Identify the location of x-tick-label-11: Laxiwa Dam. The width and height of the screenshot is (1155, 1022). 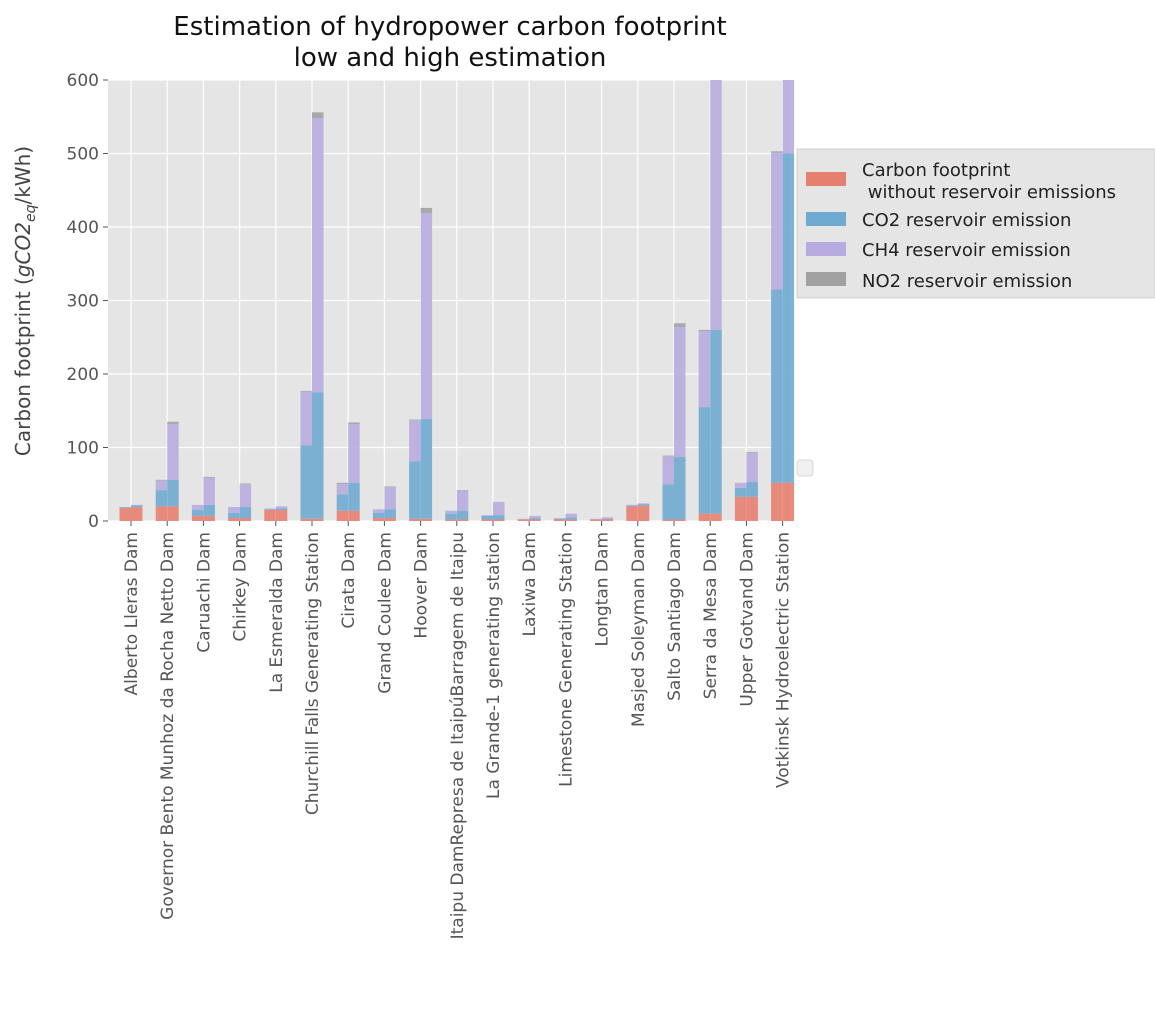
(530, 584).